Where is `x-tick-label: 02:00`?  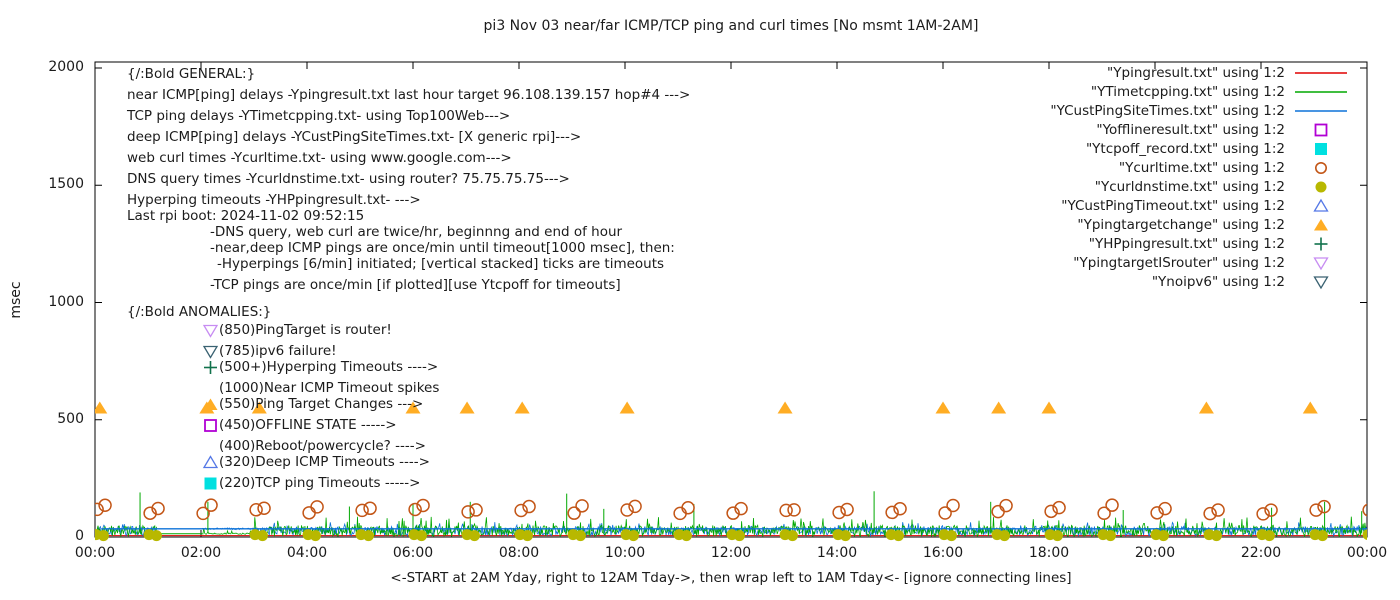 x-tick-label: 02:00 is located at coordinates (201, 553).